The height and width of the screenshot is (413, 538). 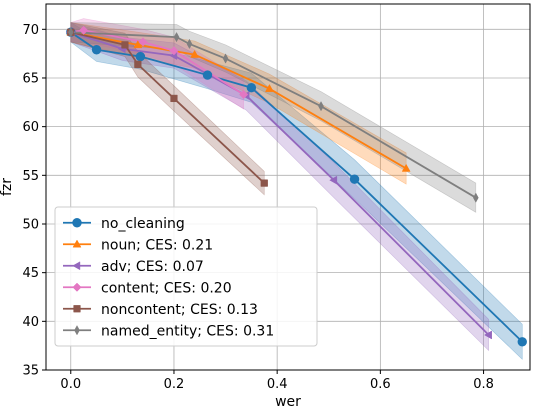 I want to click on legend-label: content; CES: 0.20, so click(x=166, y=288).